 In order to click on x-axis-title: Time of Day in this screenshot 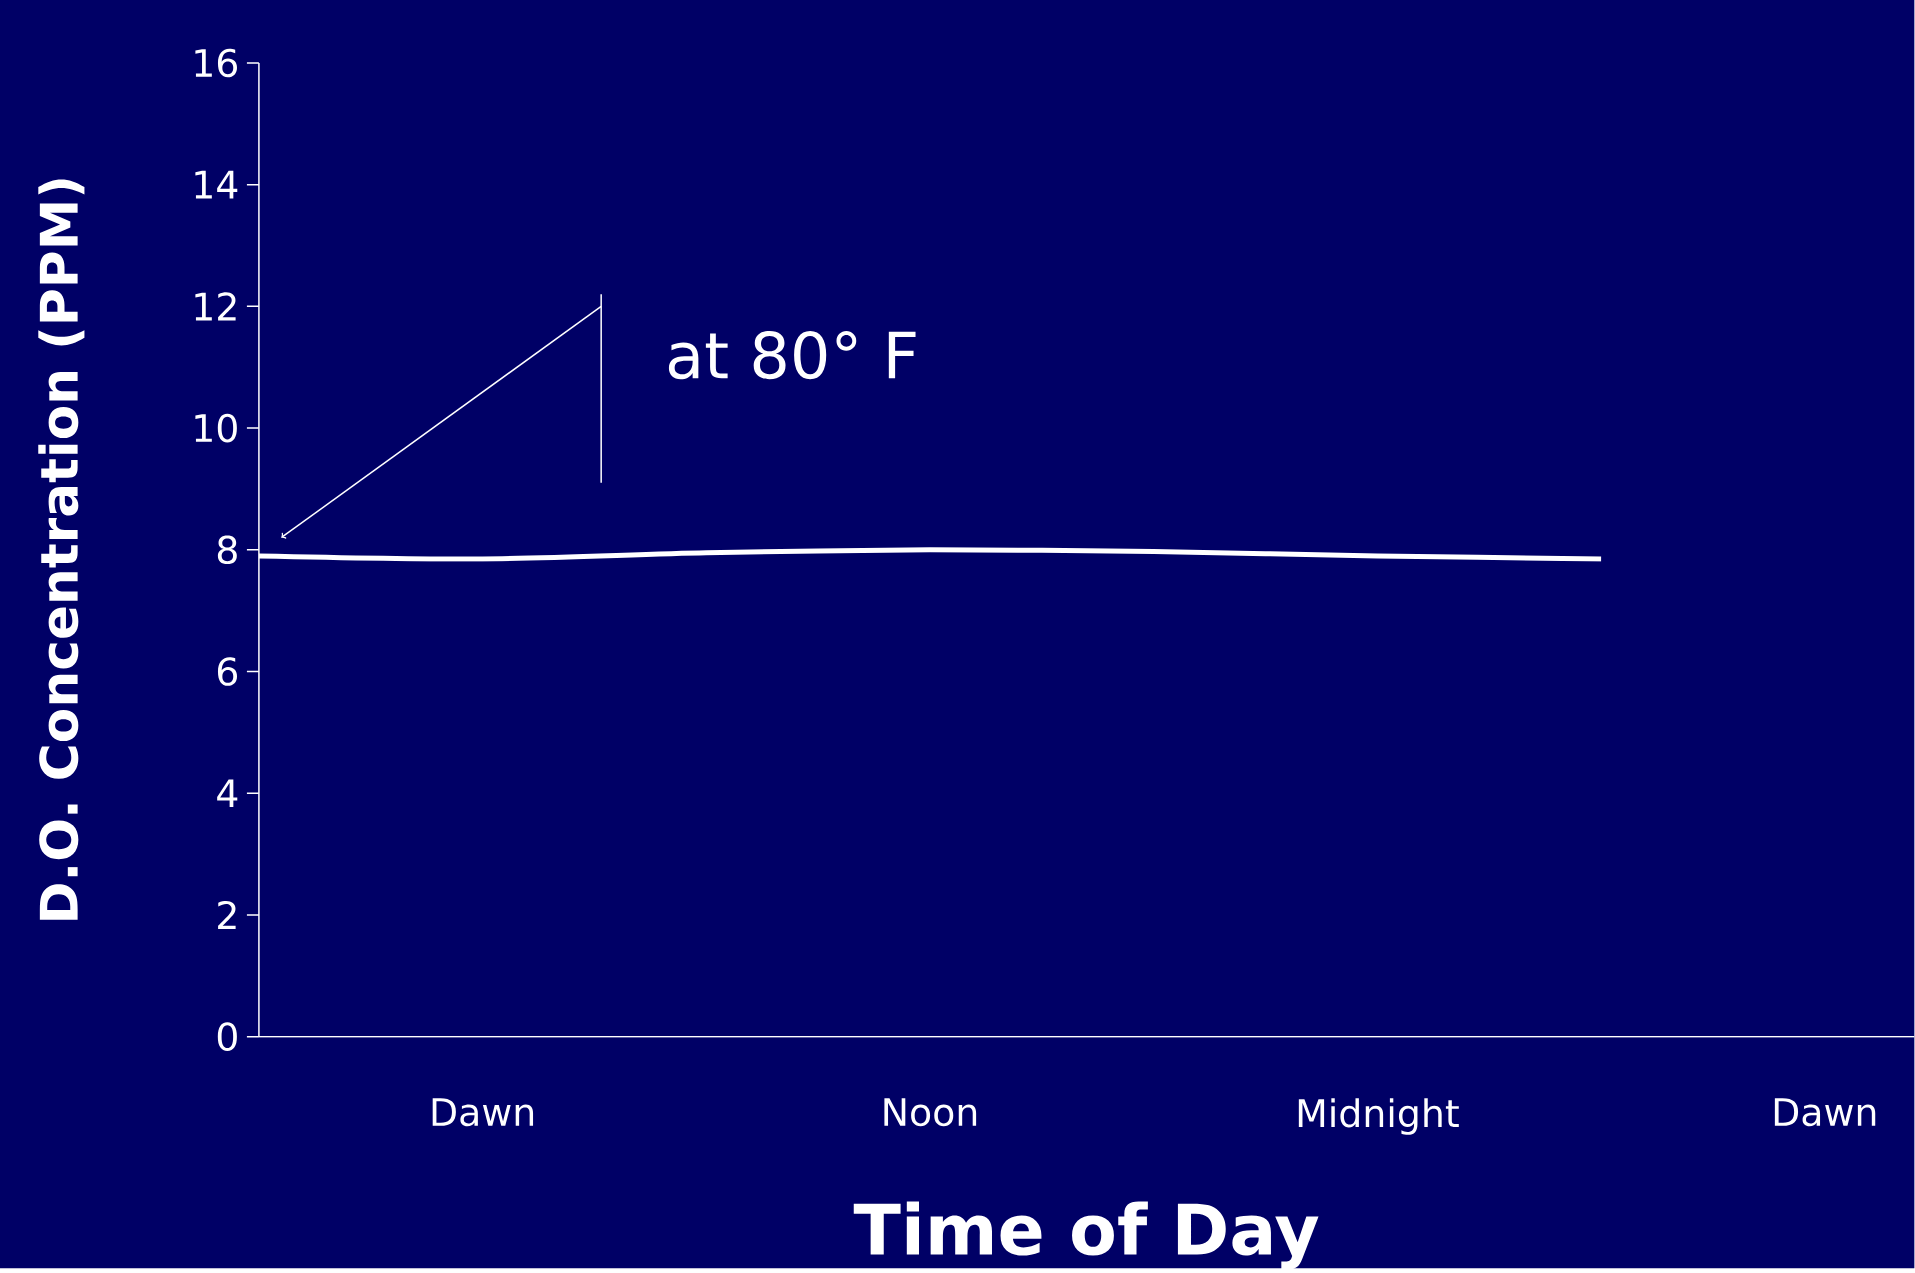, I will do `click(1086, 1235)`.